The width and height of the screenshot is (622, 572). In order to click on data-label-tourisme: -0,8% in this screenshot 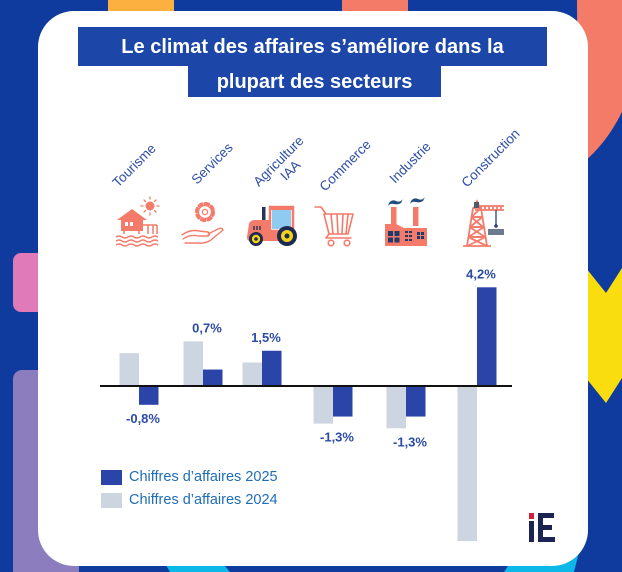, I will do `click(143, 418)`.